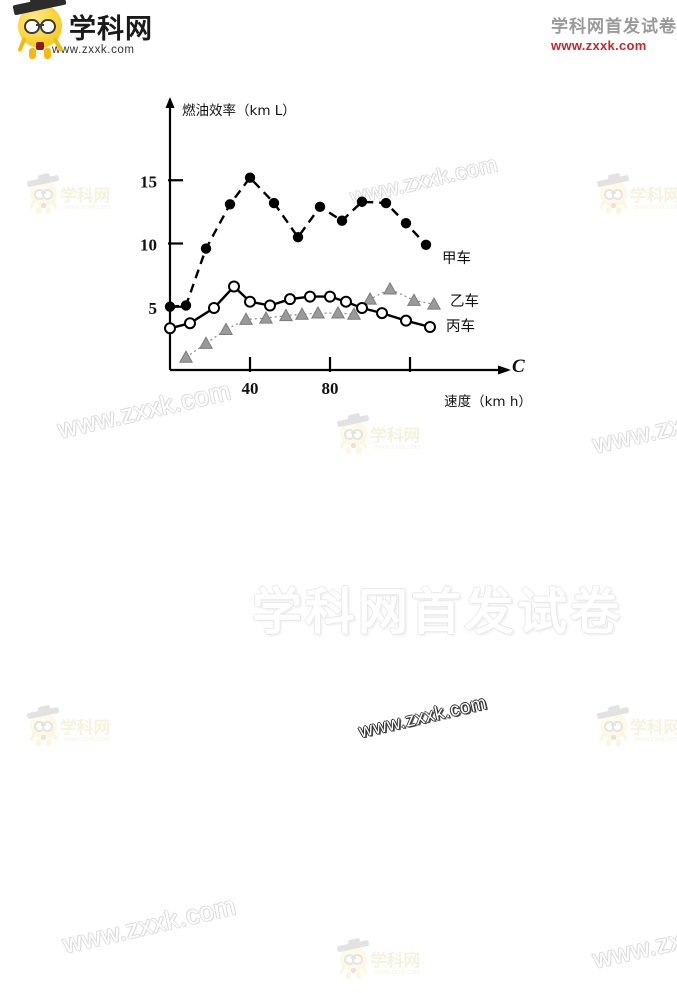 This screenshot has height=993, width=677. I want to click on chart-series, so click(303, 267).